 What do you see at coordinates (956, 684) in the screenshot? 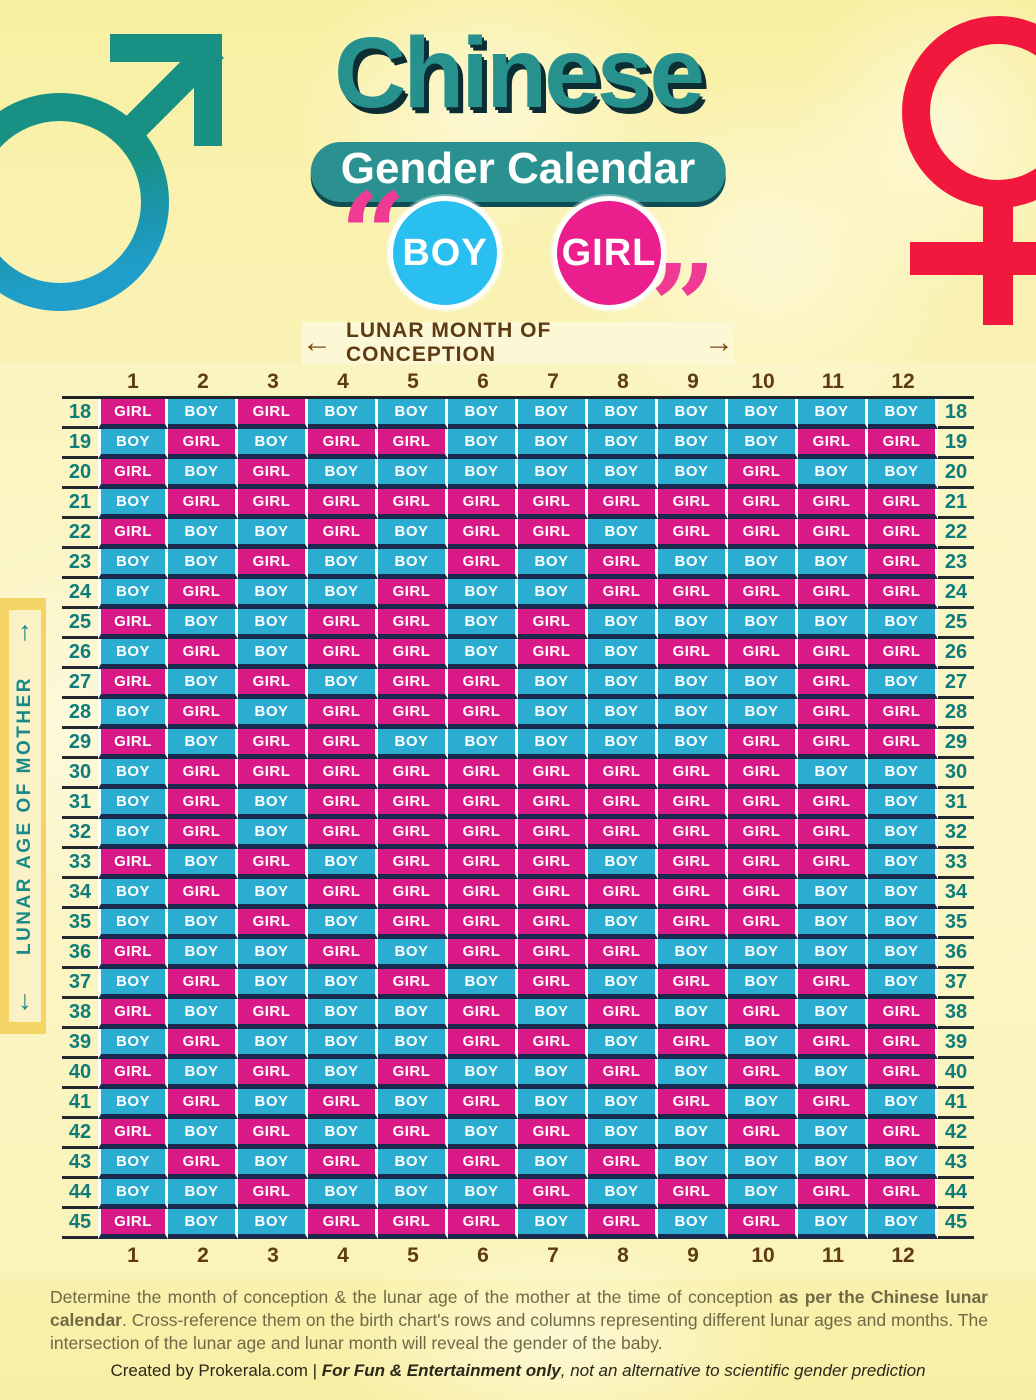
I see `row-age-label: 27` at bounding box center [956, 684].